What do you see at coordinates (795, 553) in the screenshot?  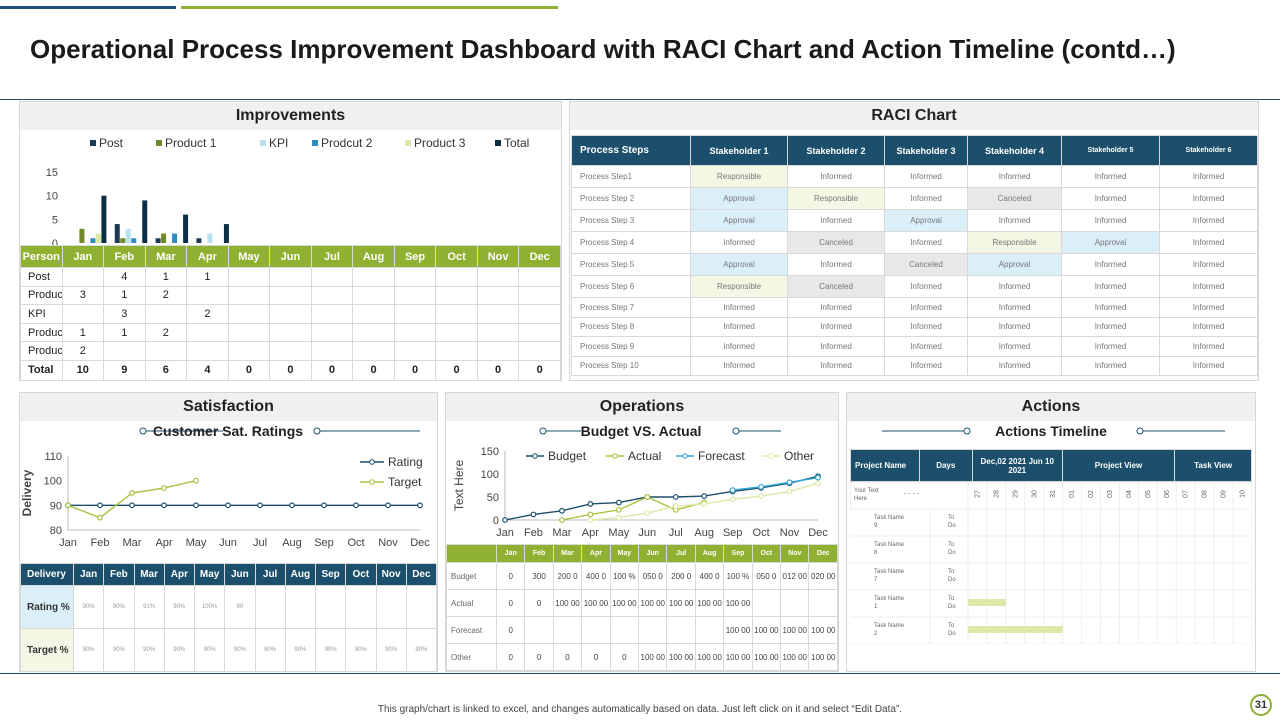 I see `table-header: Nov` at bounding box center [795, 553].